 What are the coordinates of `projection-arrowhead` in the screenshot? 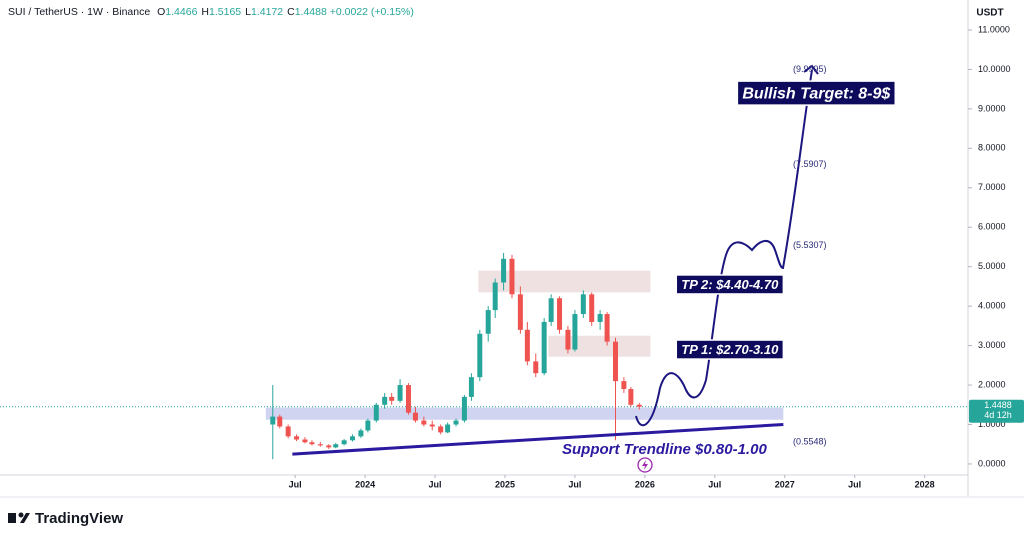 It's located at (811, 69).